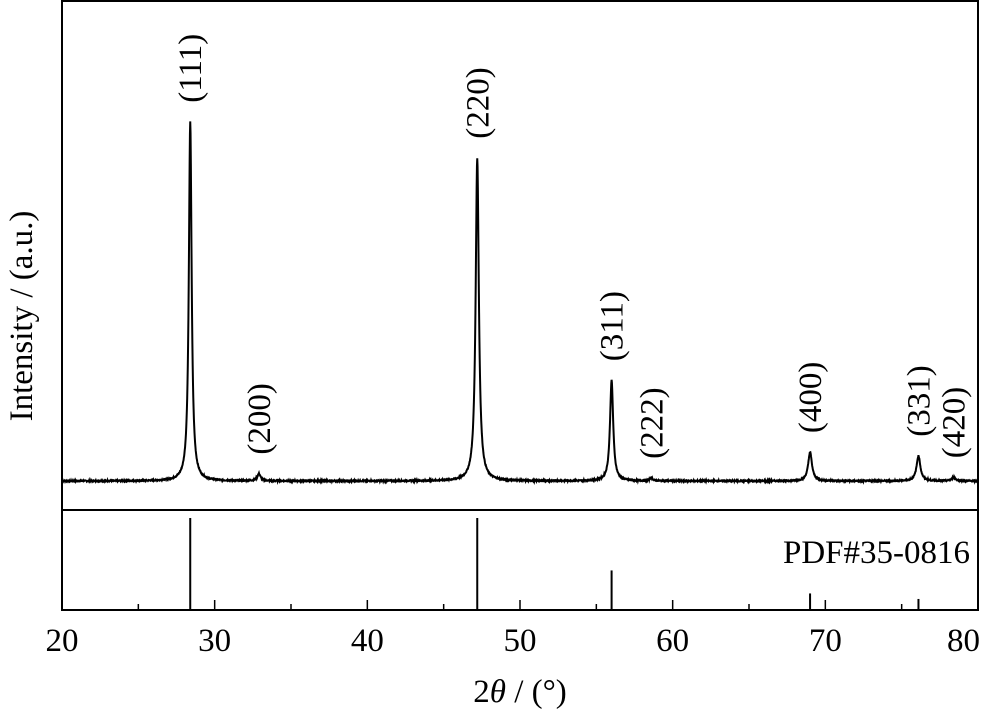  Describe the element at coordinates (62, 641) in the screenshot. I see `x-tick-label: 20` at that location.